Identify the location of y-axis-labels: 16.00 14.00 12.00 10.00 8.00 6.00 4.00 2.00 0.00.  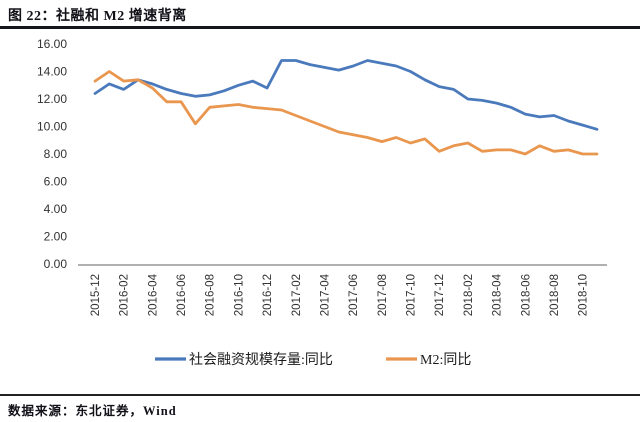
(52, 154).